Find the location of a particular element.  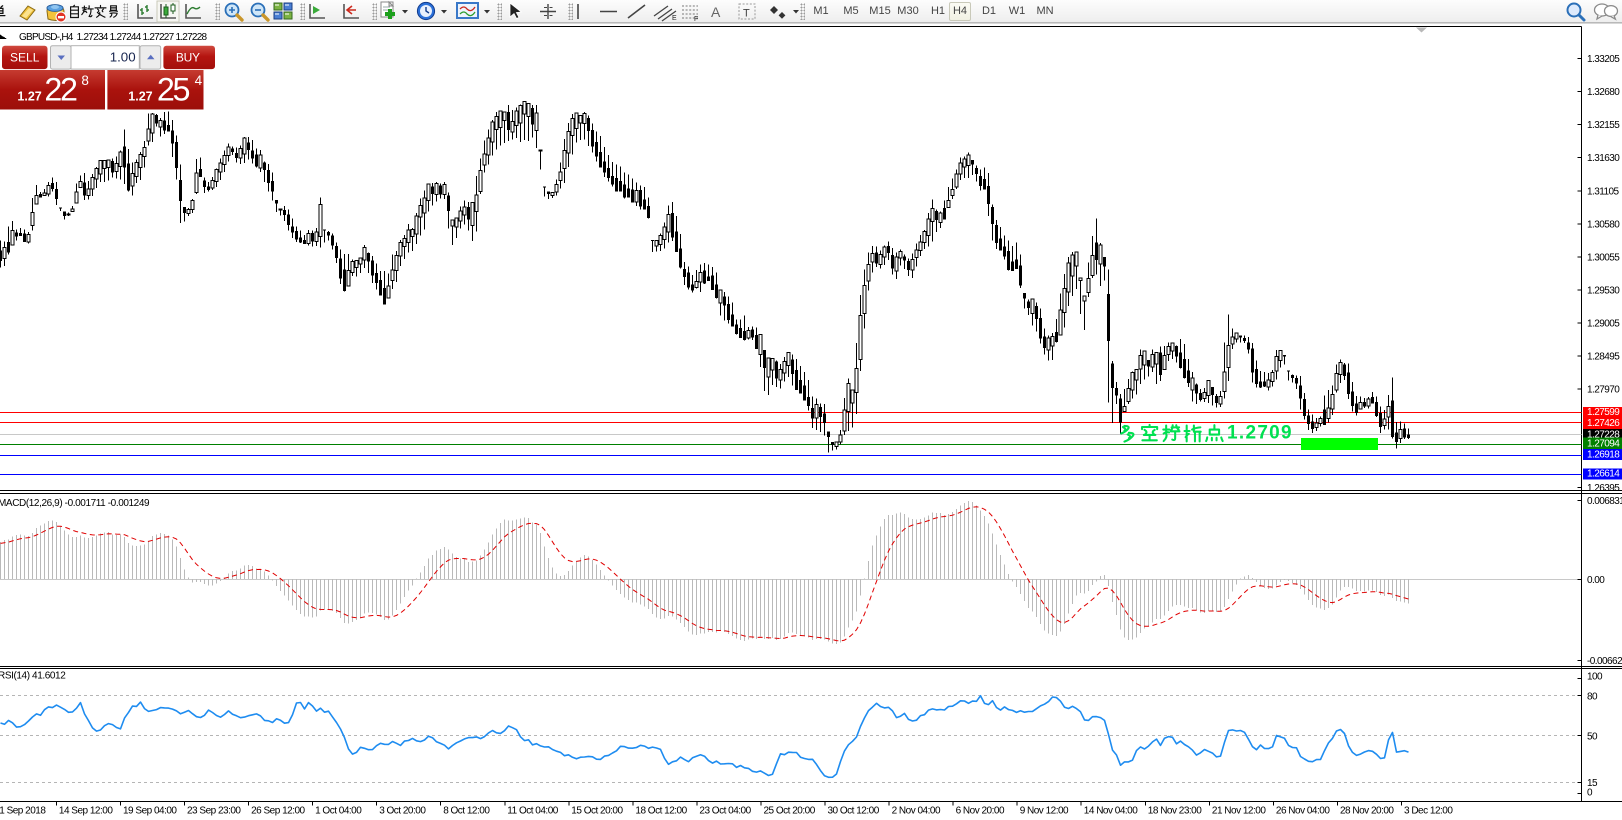

svg-text: 100 is located at coordinates (1595, 677).